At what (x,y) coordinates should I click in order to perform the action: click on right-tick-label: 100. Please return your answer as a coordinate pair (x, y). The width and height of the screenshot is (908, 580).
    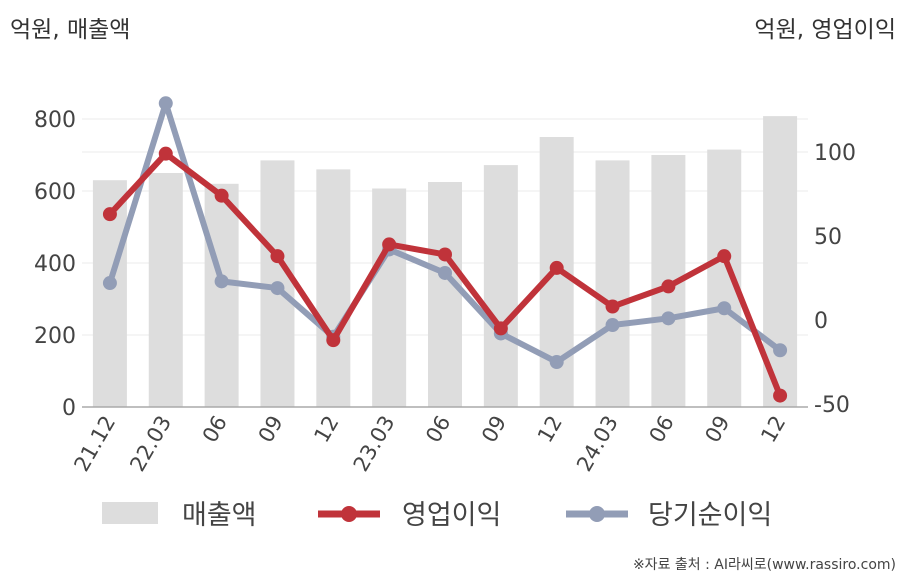
    Looking at the image, I should click on (835, 153).